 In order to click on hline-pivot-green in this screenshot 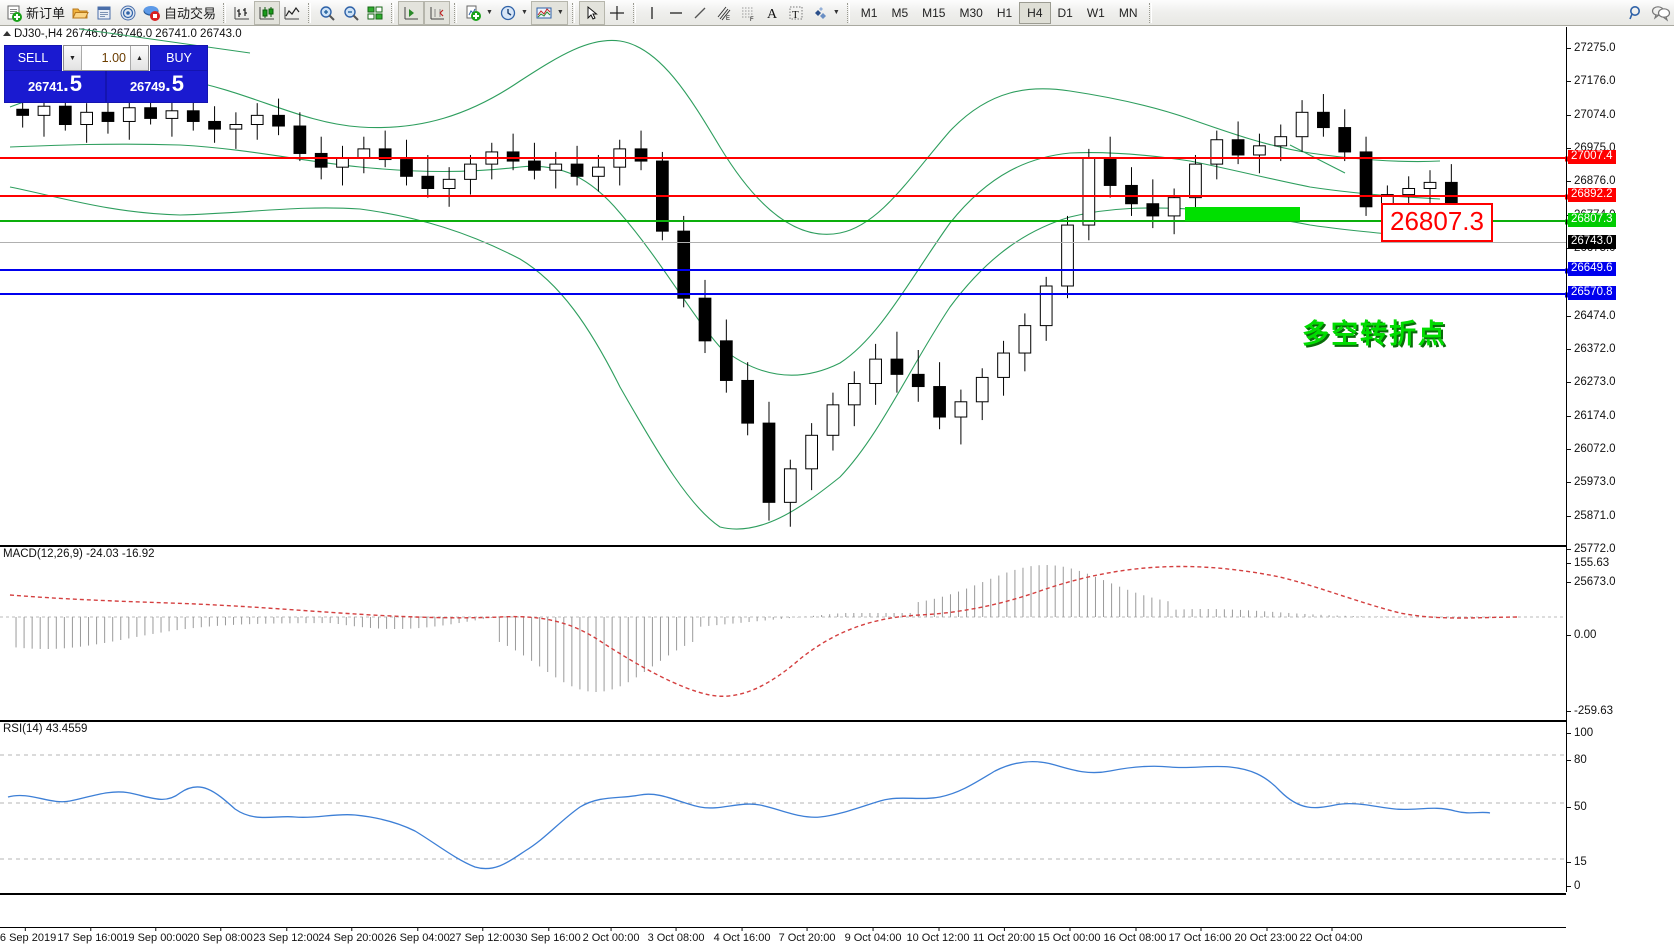, I will do `click(785, 222)`.